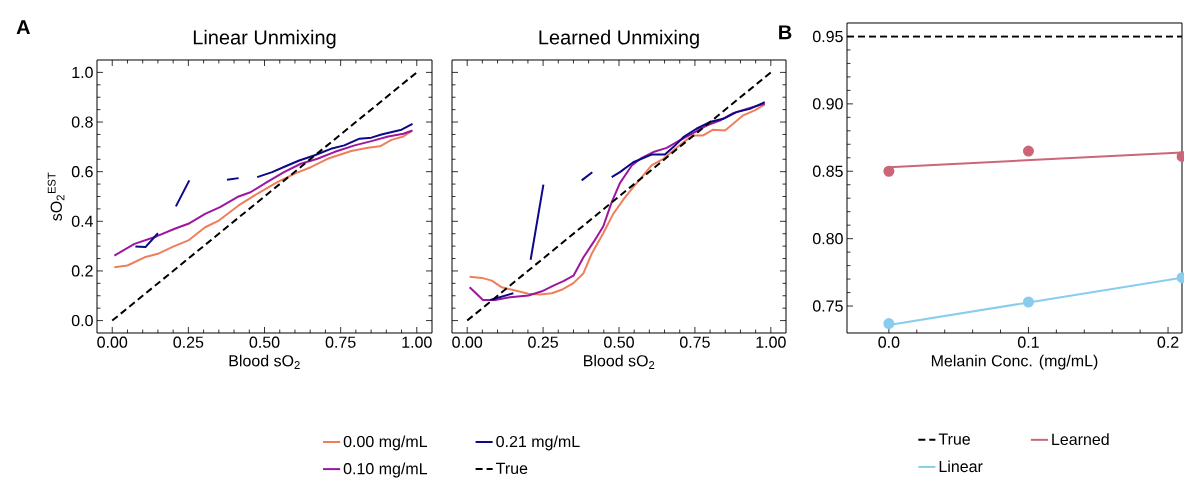 Image resolution: width=1184 pixels, height=484 pixels. Describe the element at coordinates (1028, 342) in the screenshot. I see `x-tick-label: 0.1` at that location.